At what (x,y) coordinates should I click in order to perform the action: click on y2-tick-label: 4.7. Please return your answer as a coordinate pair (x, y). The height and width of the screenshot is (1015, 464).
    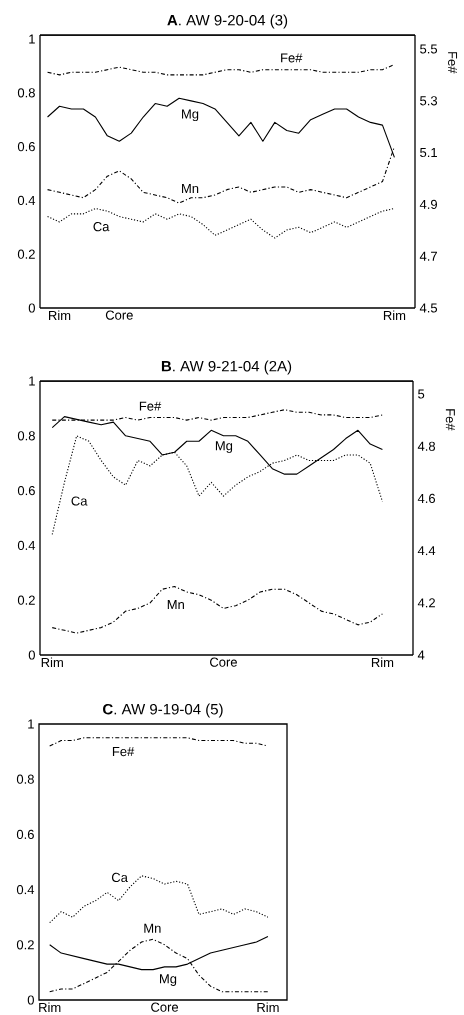
    Looking at the image, I should click on (428, 256).